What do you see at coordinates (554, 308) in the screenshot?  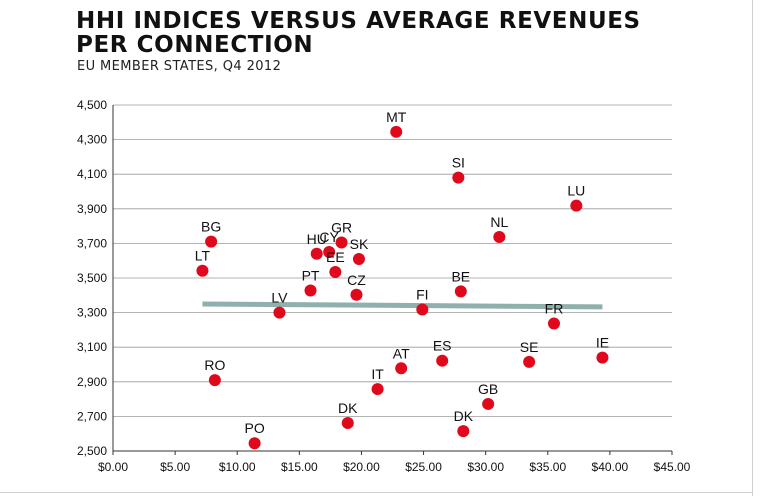 I see `point-label-fr: FR` at bounding box center [554, 308].